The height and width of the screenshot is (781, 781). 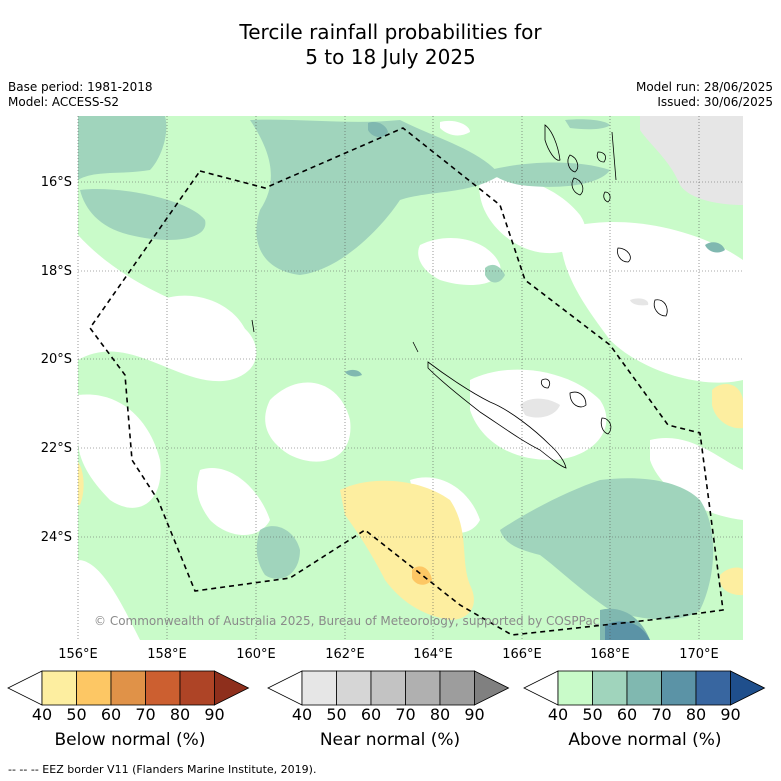 What do you see at coordinates (497, 415) in the screenshot?
I see `new-caledonia-coast` at bounding box center [497, 415].